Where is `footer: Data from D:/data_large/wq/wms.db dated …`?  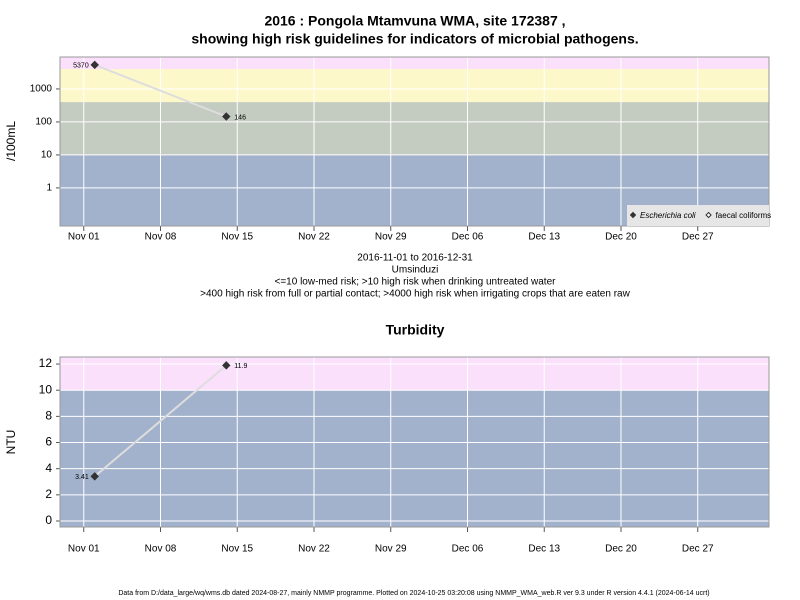 footer: Data from D:/data_large/wq/wms.db dated … is located at coordinates (413, 593).